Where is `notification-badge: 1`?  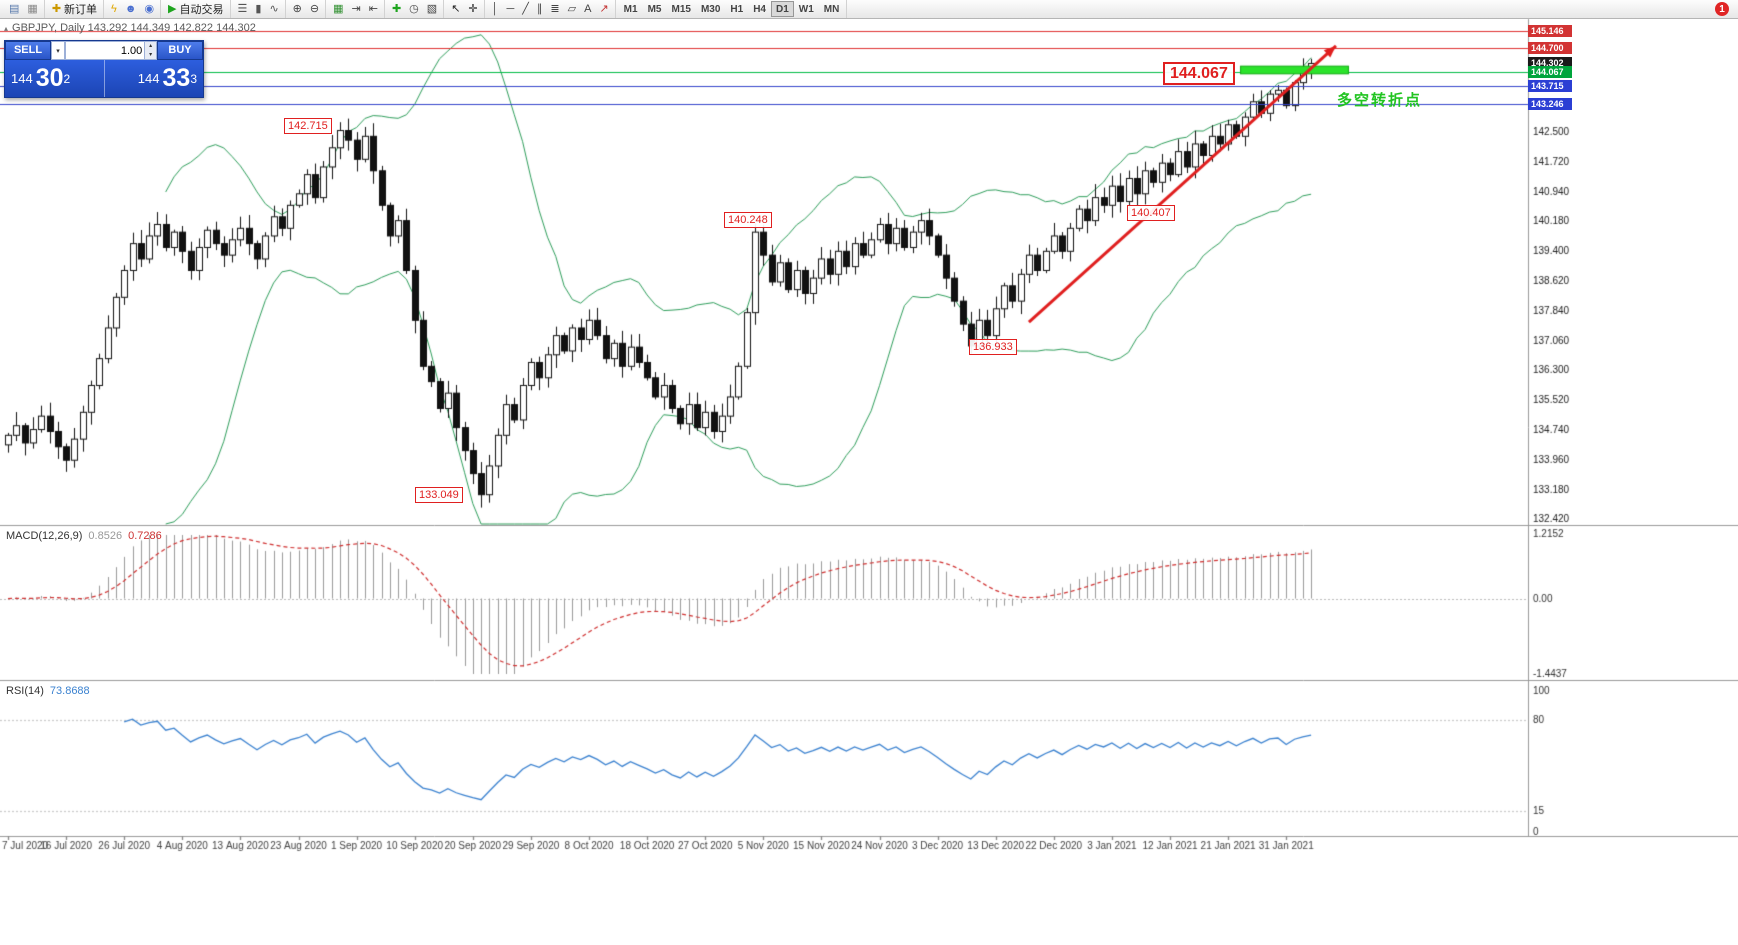
notification-badge: 1 is located at coordinates (1722, 9).